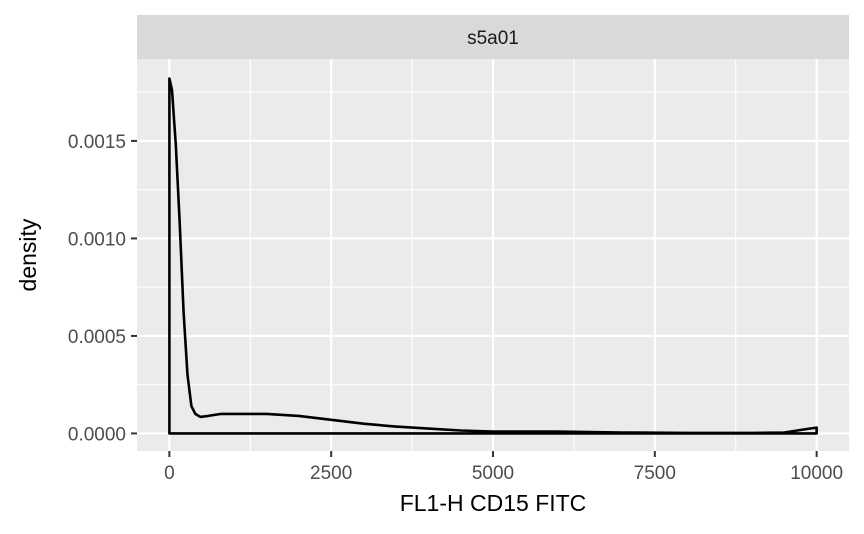  What do you see at coordinates (28, 254) in the screenshot?
I see `y-axis-title: density` at bounding box center [28, 254].